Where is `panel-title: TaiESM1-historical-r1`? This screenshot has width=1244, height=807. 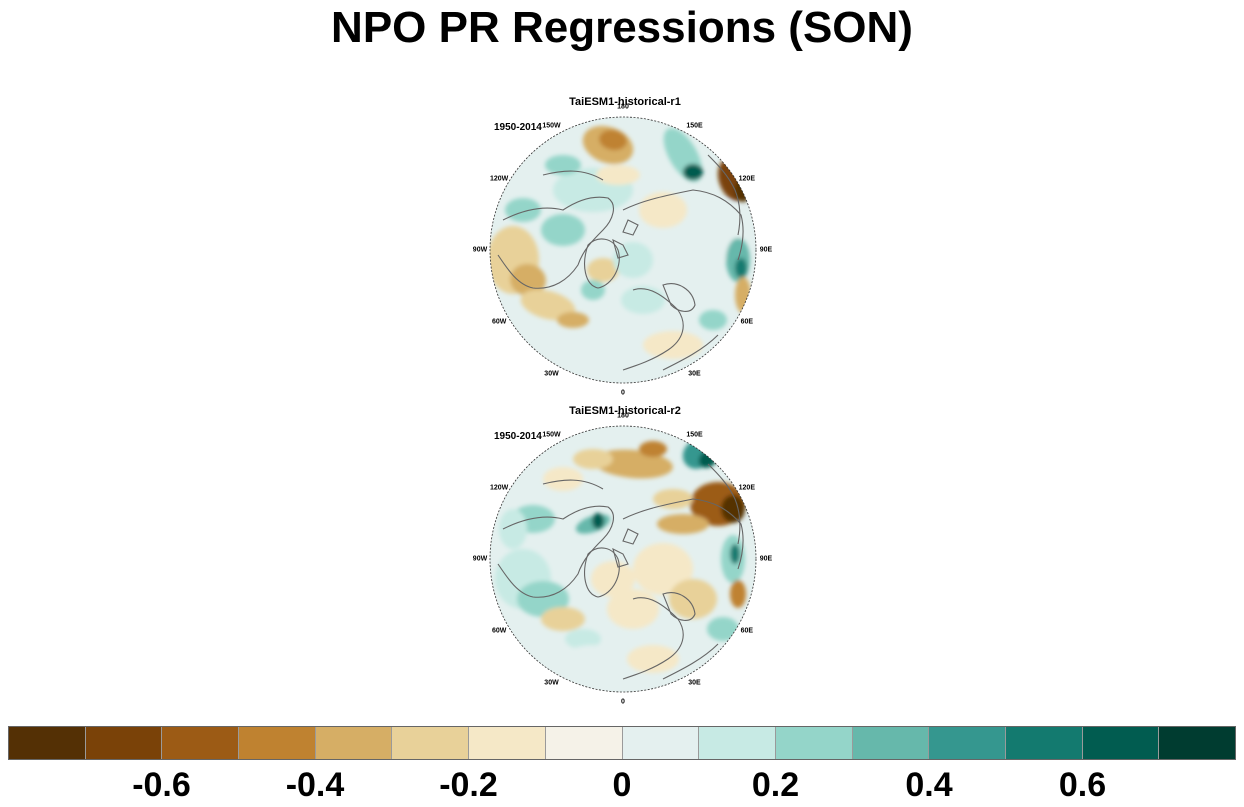
panel-title: TaiESM1-historical-r1 is located at coordinates (625, 102).